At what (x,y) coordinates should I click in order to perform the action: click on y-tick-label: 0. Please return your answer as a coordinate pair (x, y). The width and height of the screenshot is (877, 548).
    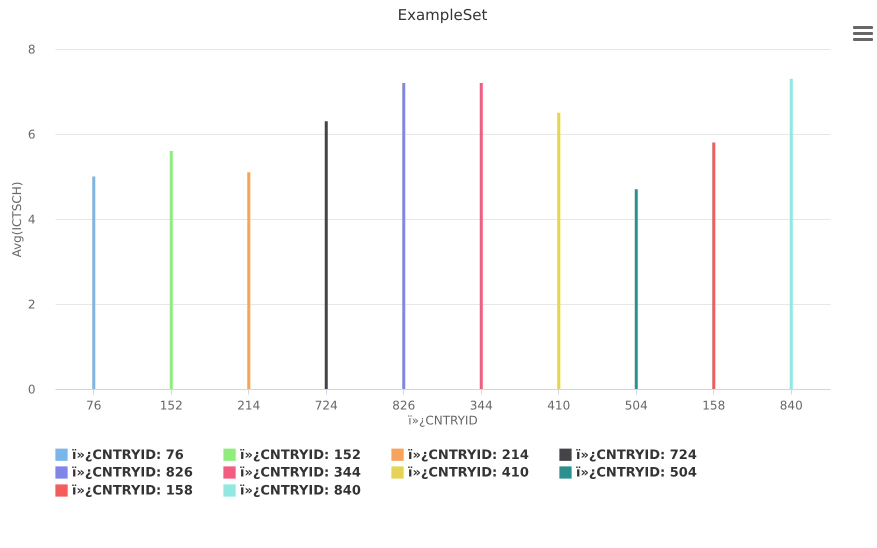
    Looking at the image, I should click on (32, 389).